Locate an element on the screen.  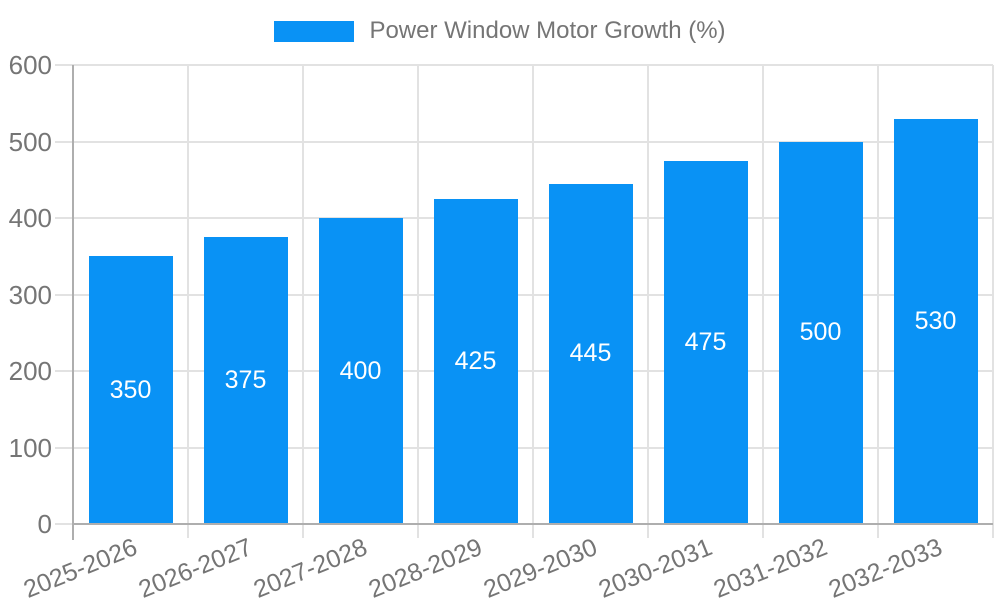
y-axis-label: 600 is located at coordinates (30, 65).